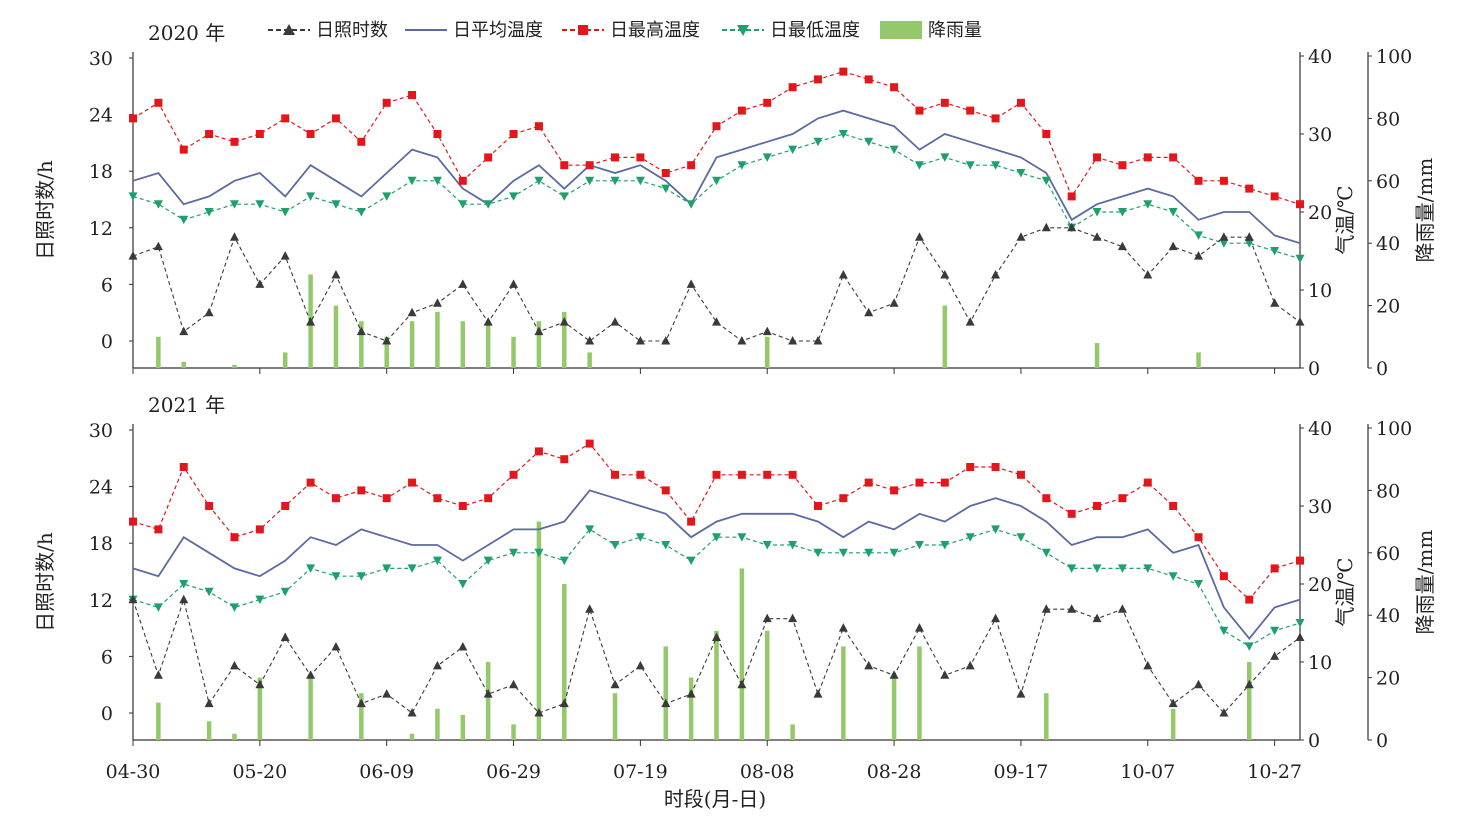 The height and width of the screenshot is (826, 1478). I want to click on temp-tick-label: 30, so click(1320, 135).